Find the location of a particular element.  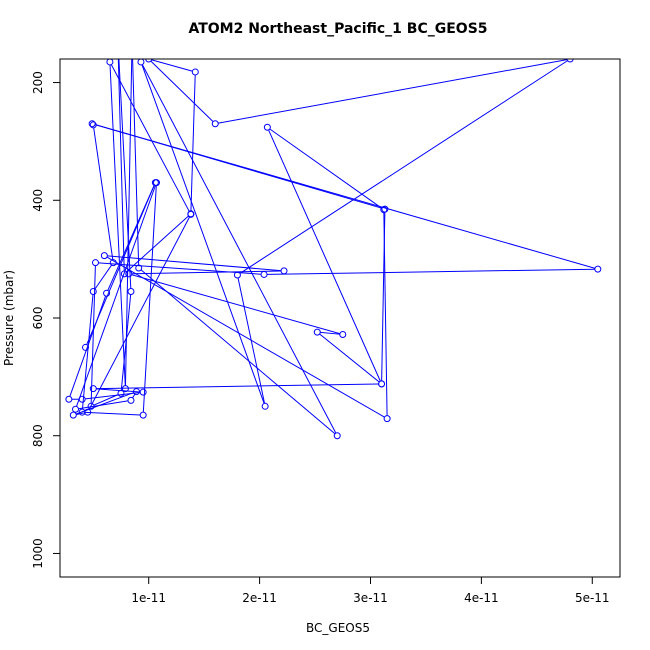

y-tick-label: 400 is located at coordinates (38, 200).